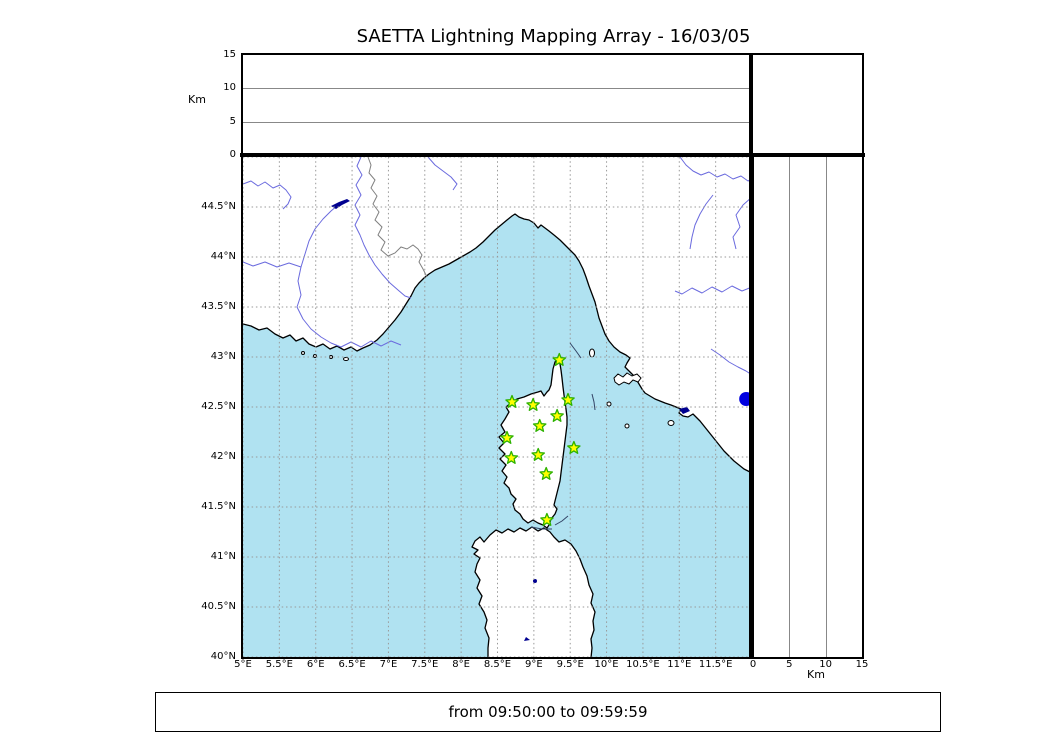 The width and height of the screenshot is (1050, 750). Describe the element at coordinates (552, 155) in the screenshot. I see `horizontal-separator` at that location.